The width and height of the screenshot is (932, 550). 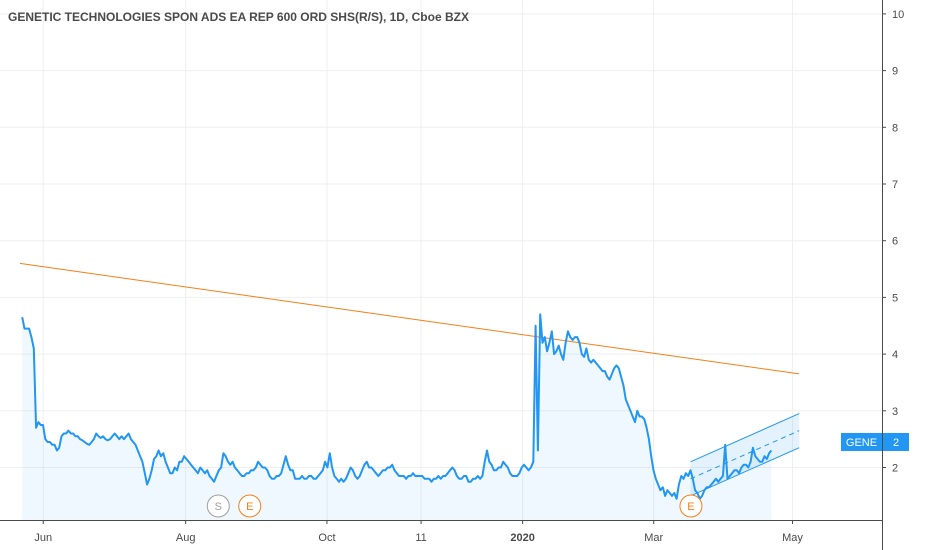 I want to click on y-tick-label: 5, so click(x=895, y=298).